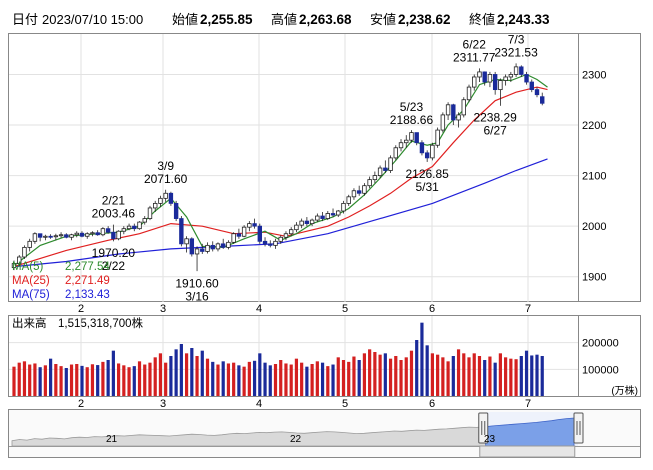 The height and width of the screenshot is (470, 653). What do you see at coordinates (163, 309) in the screenshot?
I see `month-tick-label: 3` at bounding box center [163, 309].